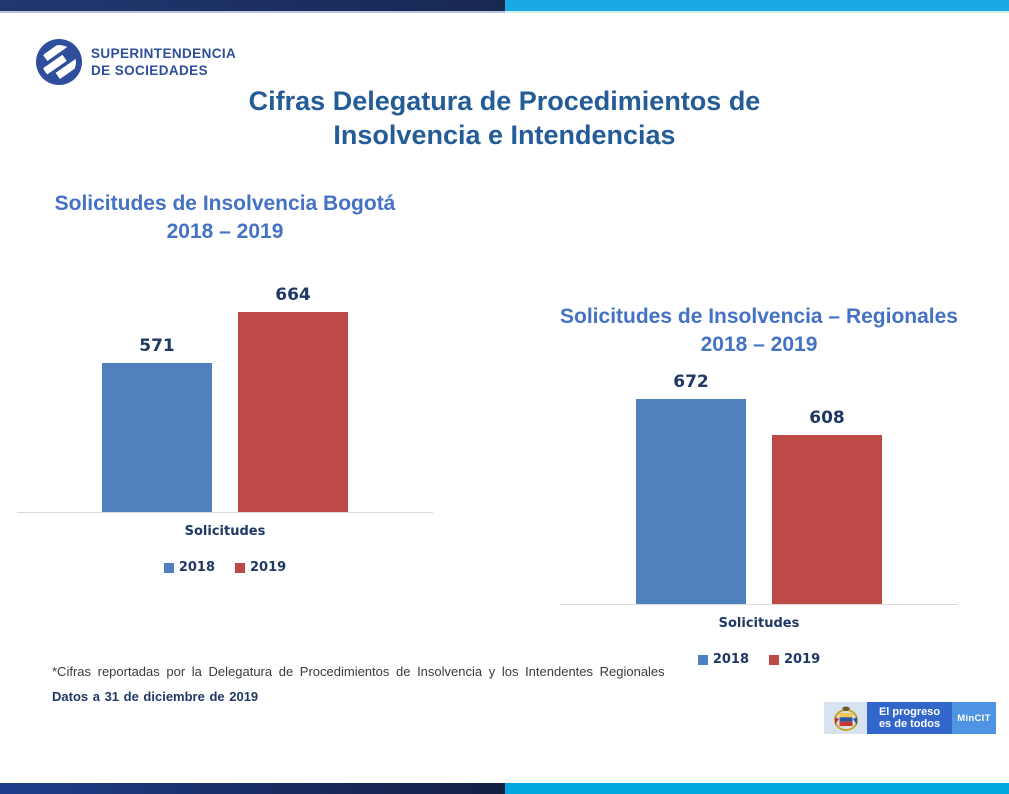 The image size is (1009, 794). What do you see at coordinates (691, 382) in the screenshot?
I see `bar-value-label: 672` at bounding box center [691, 382].